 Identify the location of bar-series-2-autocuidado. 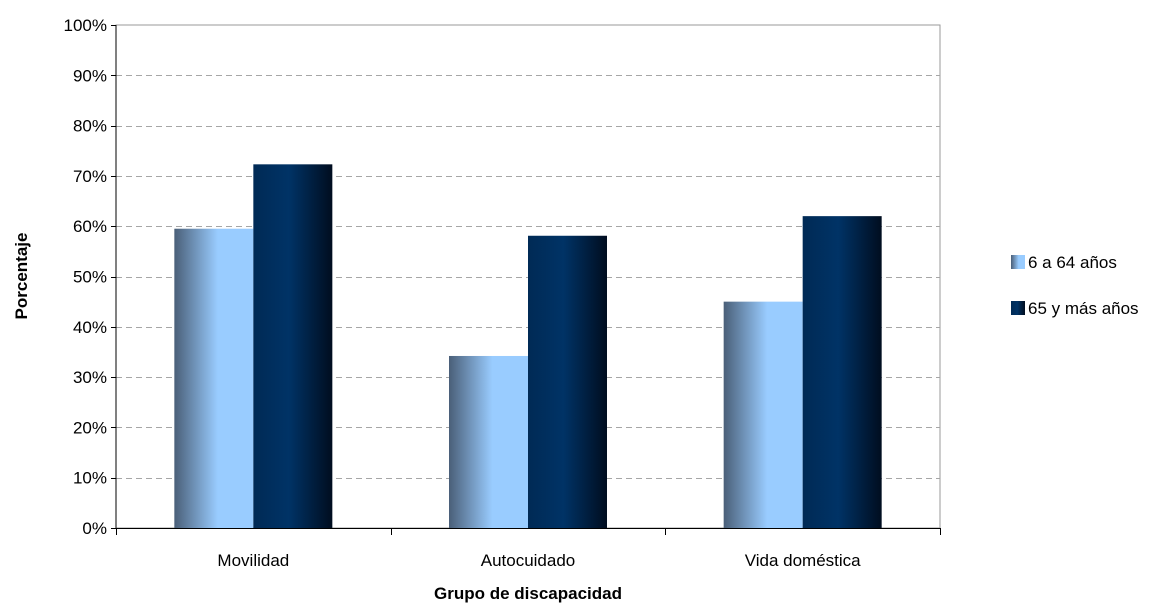
(567, 381).